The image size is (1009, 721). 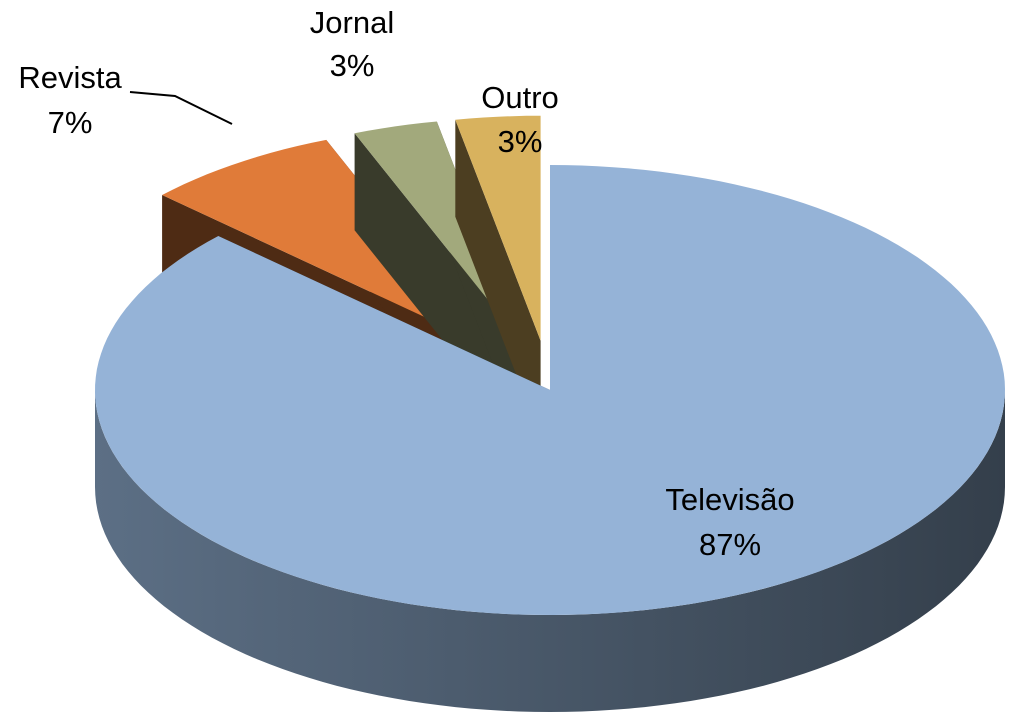 I want to click on slice-label: Revista, so click(x=70, y=77).